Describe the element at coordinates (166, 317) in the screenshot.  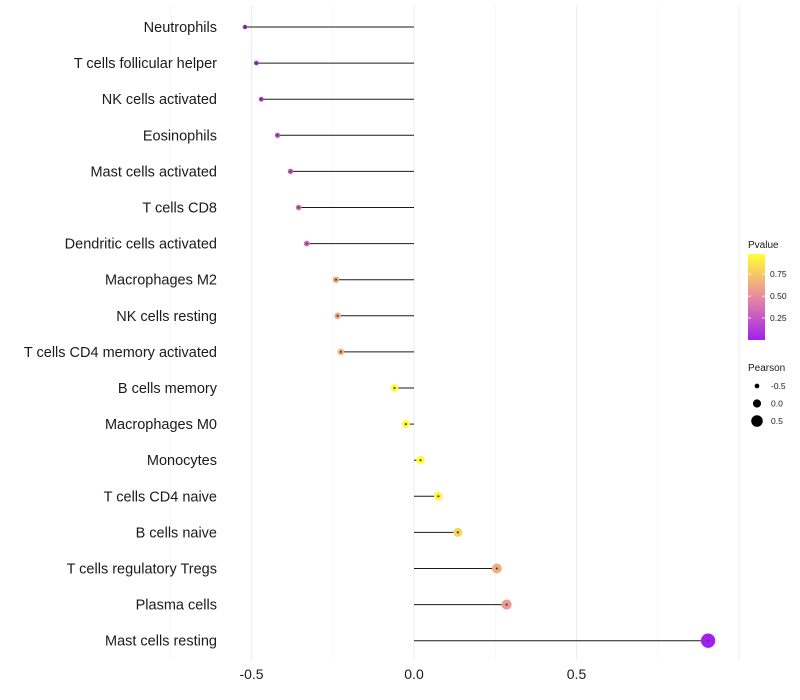
I see `category-label: NK cells resting` at that location.